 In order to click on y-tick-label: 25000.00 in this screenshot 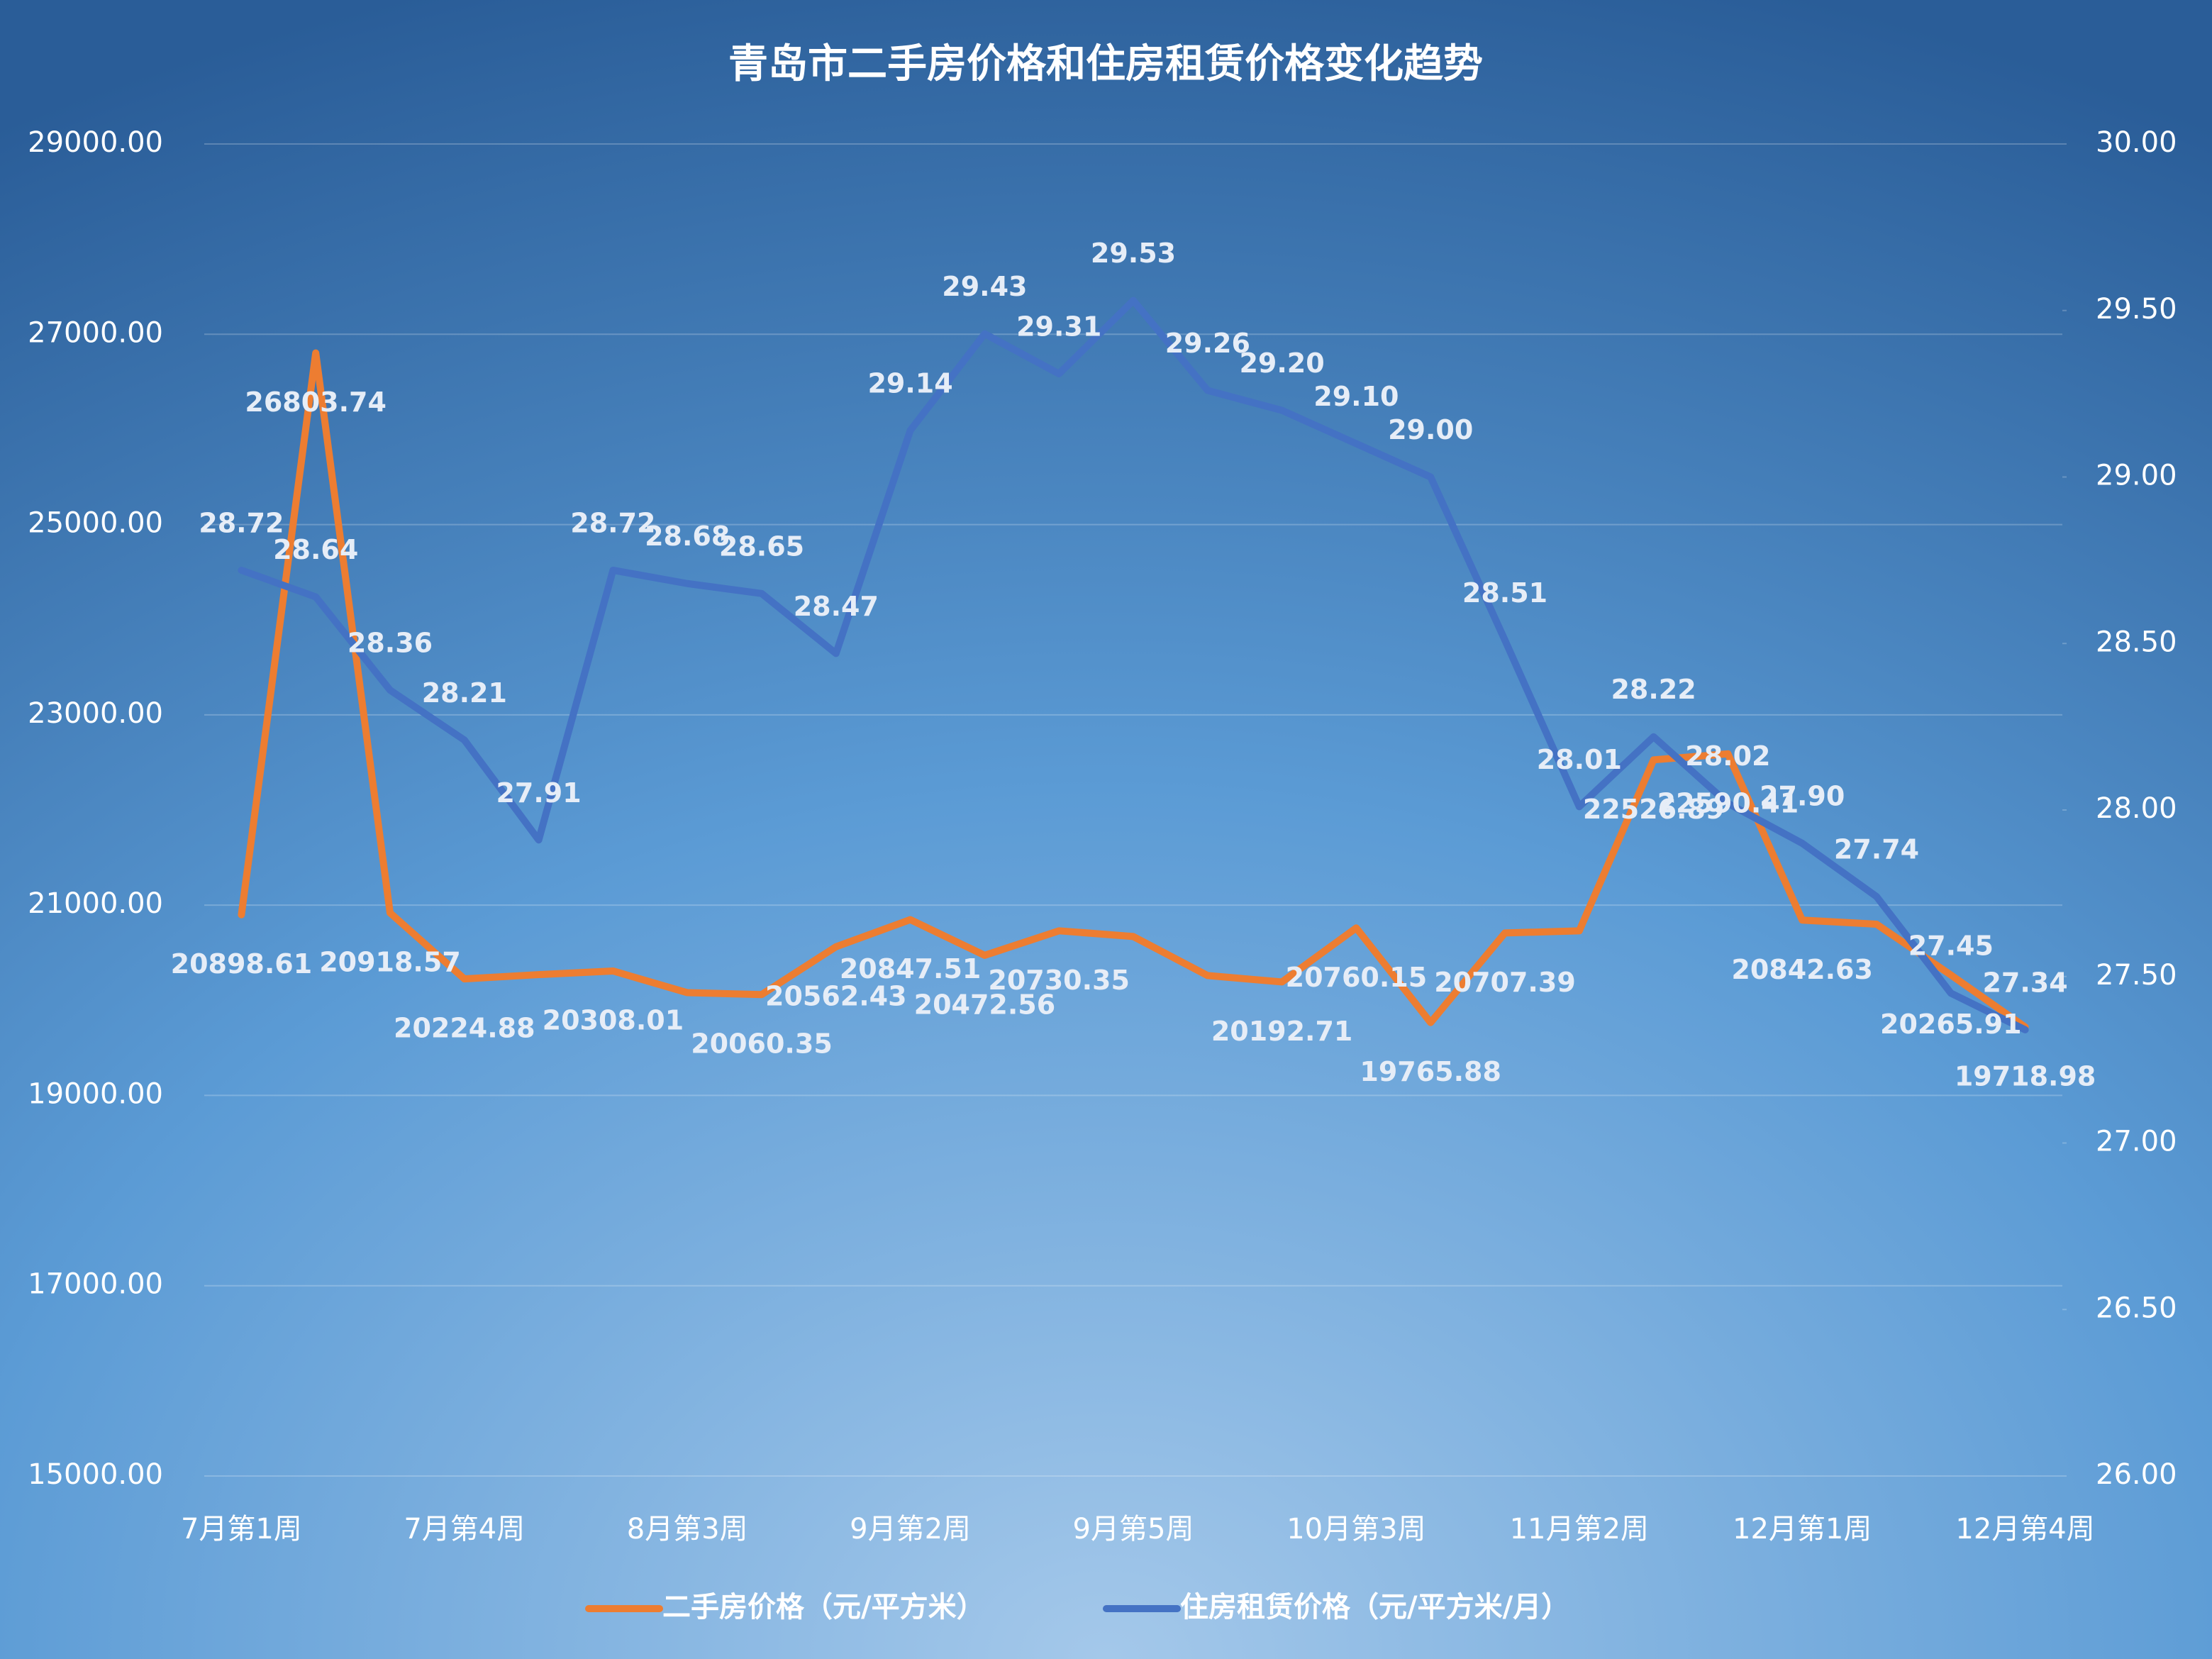, I will do `click(95, 523)`.